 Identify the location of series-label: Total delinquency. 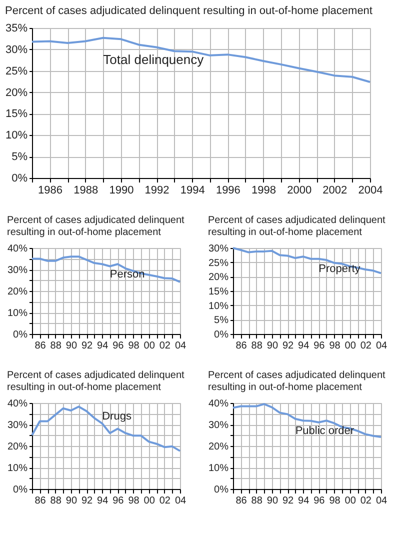
(153, 59).